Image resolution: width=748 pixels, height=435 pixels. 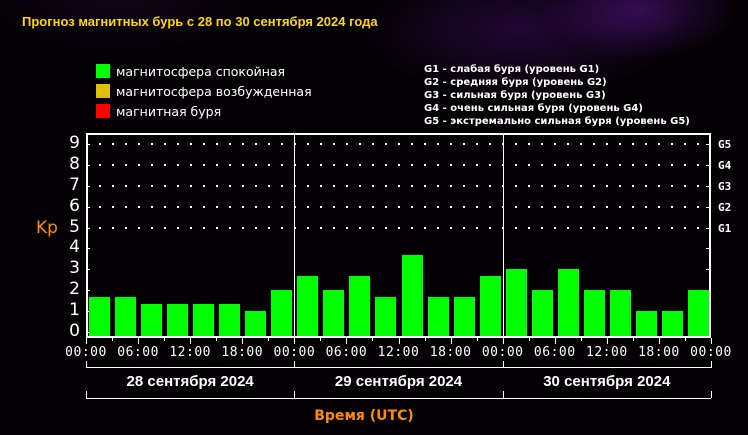 What do you see at coordinates (201, 71) in the screenshot?
I see `legend-label: магнитосфера спокойная` at bounding box center [201, 71].